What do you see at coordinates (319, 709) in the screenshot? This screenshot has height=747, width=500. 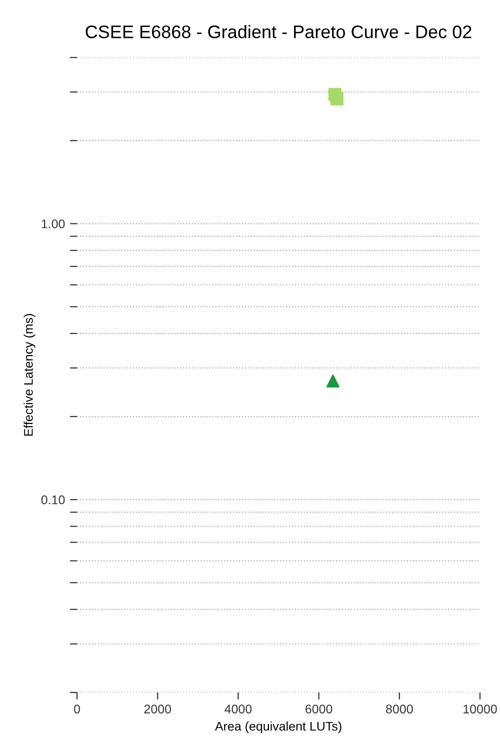 I see `x-tick-label: 6000` at bounding box center [319, 709].